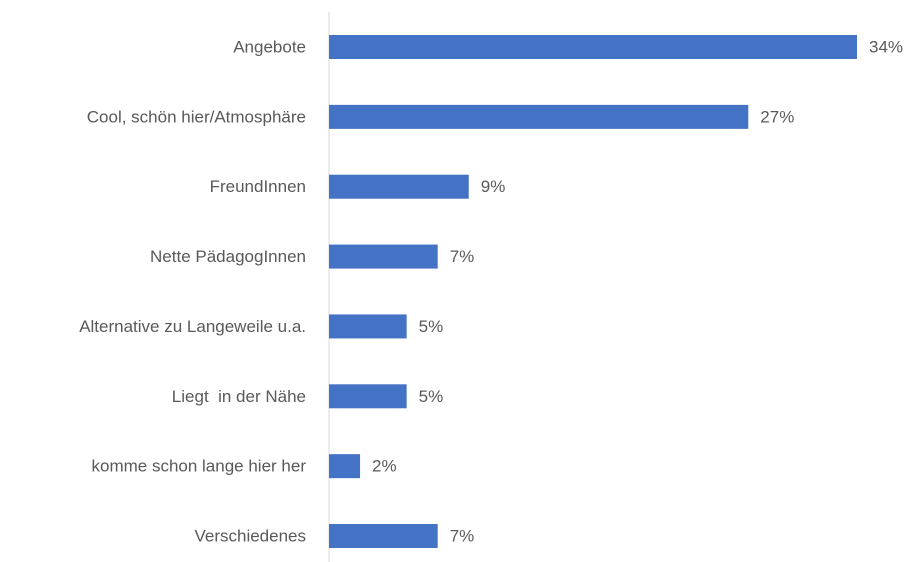  I want to click on category-label: komme schon lange hier her, so click(198, 466).